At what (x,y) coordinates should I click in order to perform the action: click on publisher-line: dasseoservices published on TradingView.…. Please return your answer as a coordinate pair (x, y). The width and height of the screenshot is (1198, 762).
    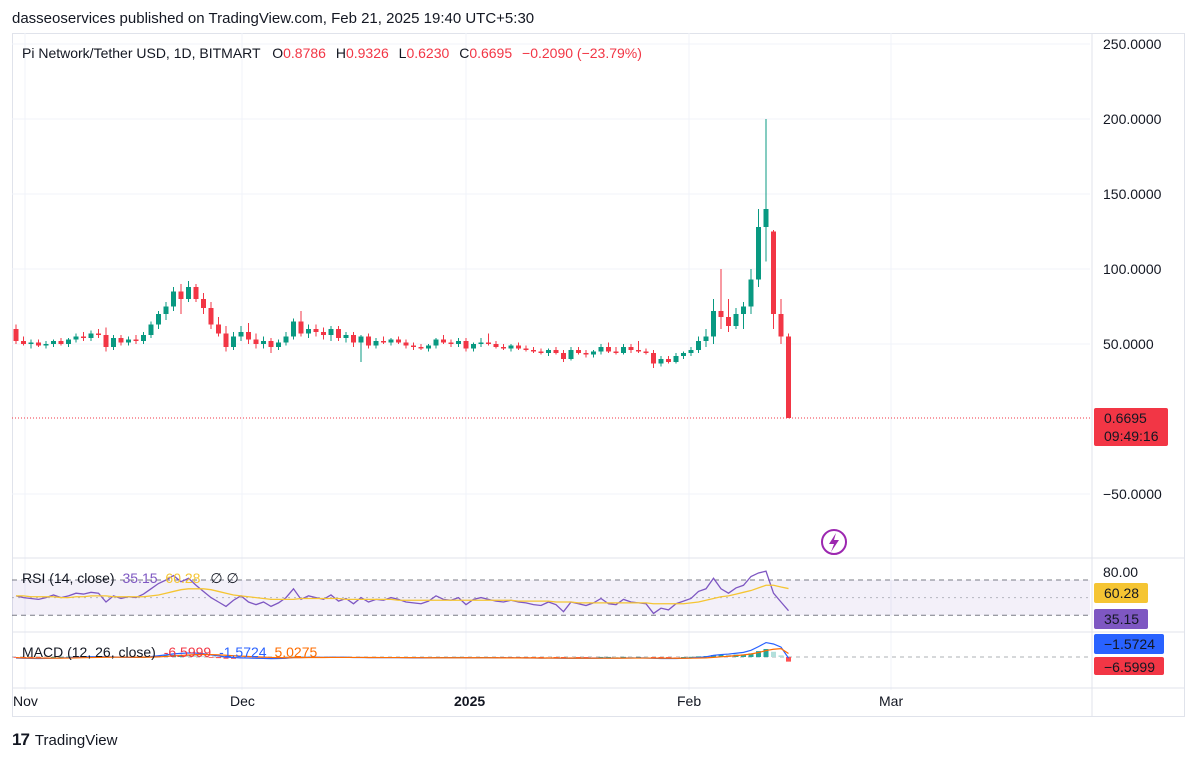
    Looking at the image, I should click on (273, 18).